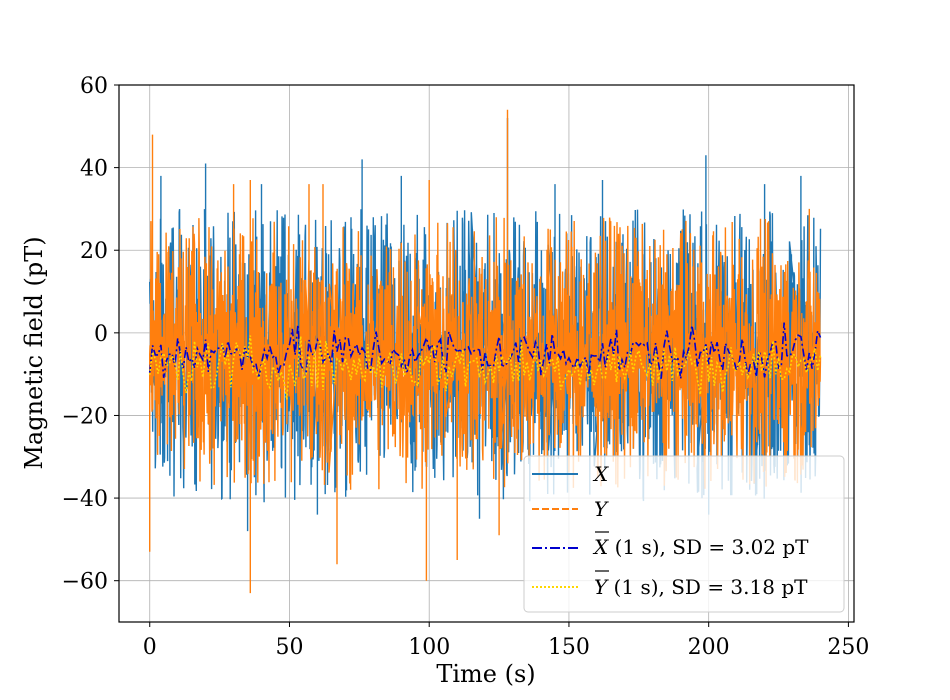 The width and height of the screenshot is (950, 700). I want to click on y-axis-label: Magnetic field (pT), so click(34, 352).